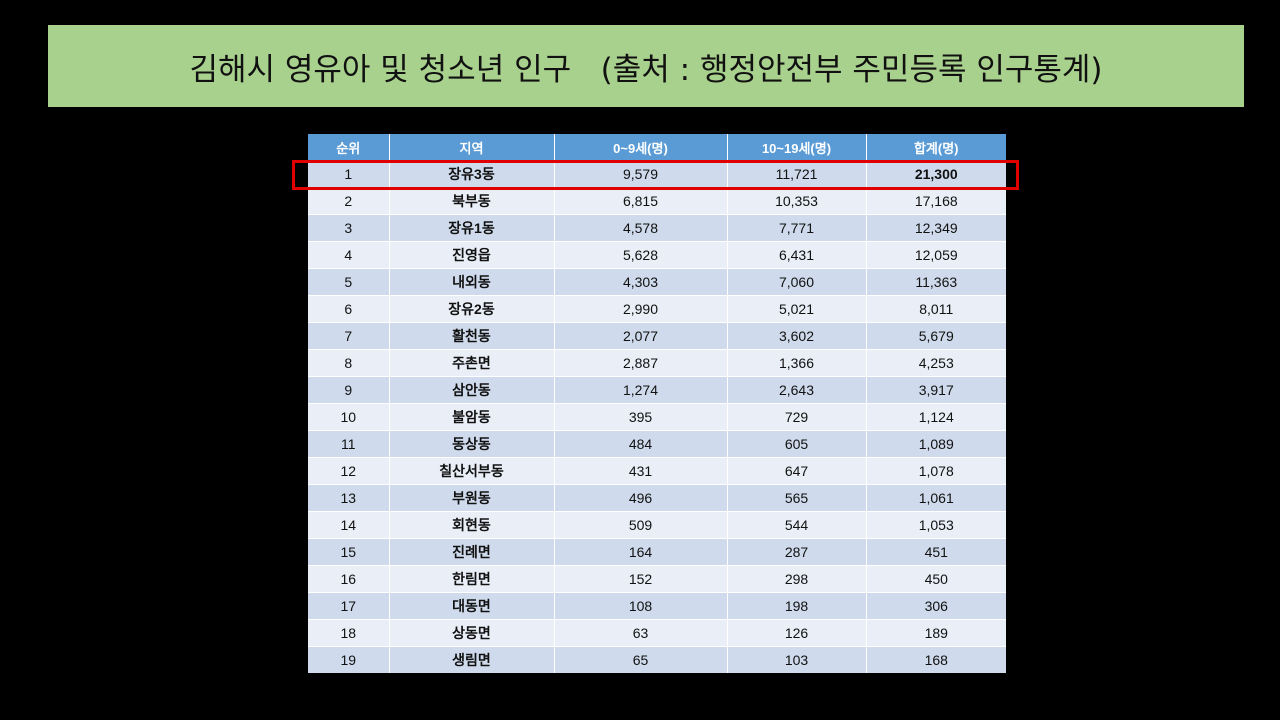  Describe the element at coordinates (641, 336) in the screenshot. I see `cell-age-0-9: 2,077` at that location.